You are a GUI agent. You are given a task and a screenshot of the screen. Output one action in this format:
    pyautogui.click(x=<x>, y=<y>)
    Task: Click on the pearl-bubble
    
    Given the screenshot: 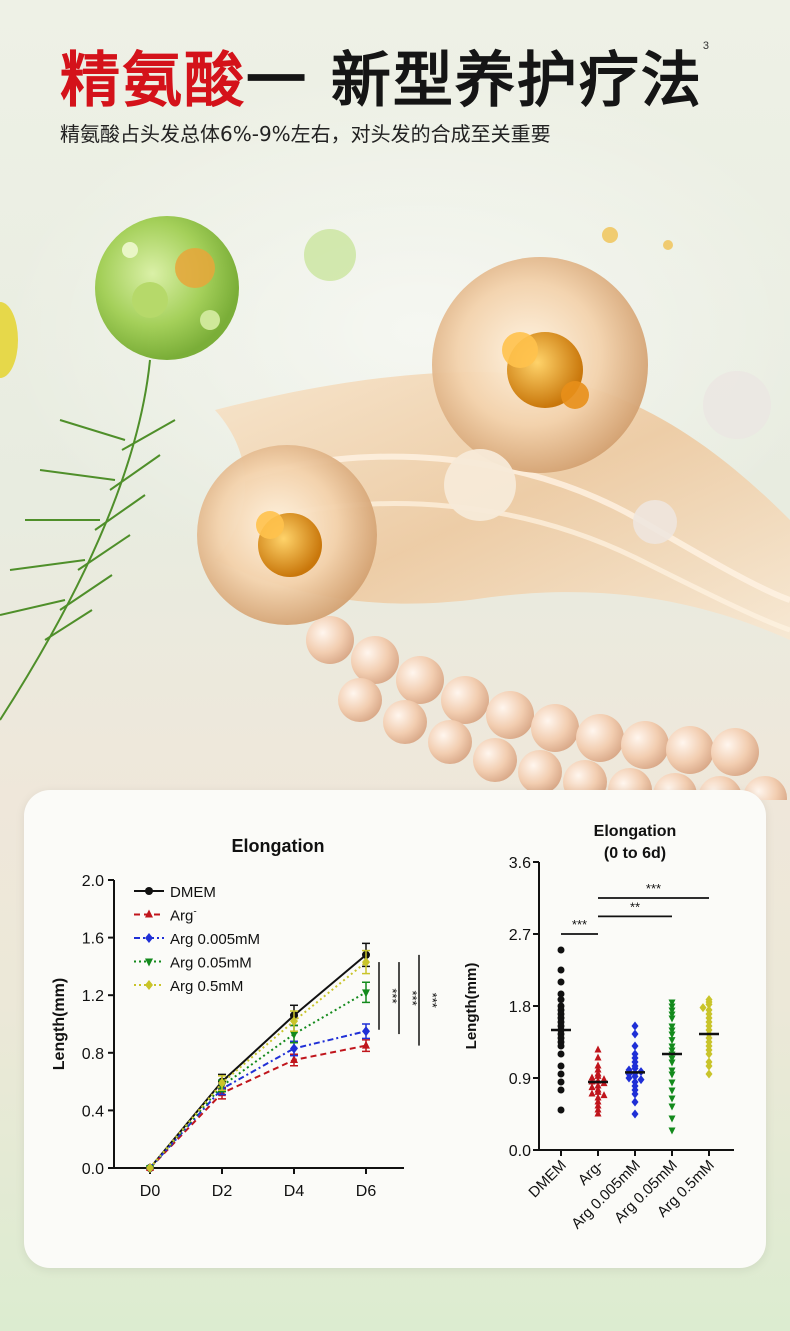 What is the action you would take?
    pyautogui.click(x=737, y=405)
    